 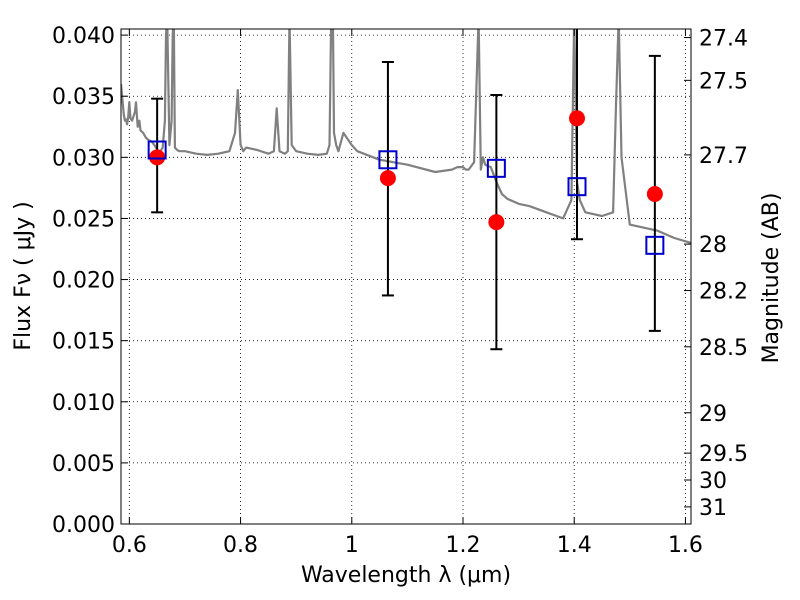 What do you see at coordinates (723, 81) in the screenshot?
I see `right-tick-label: 27.5` at bounding box center [723, 81].